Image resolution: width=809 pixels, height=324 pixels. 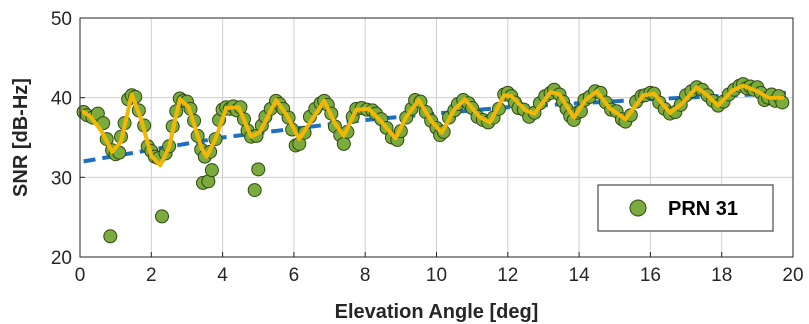 What do you see at coordinates (61, 99) in the screenshot?
I see `y-tick-label: 40` at bounding box center [61, 99].